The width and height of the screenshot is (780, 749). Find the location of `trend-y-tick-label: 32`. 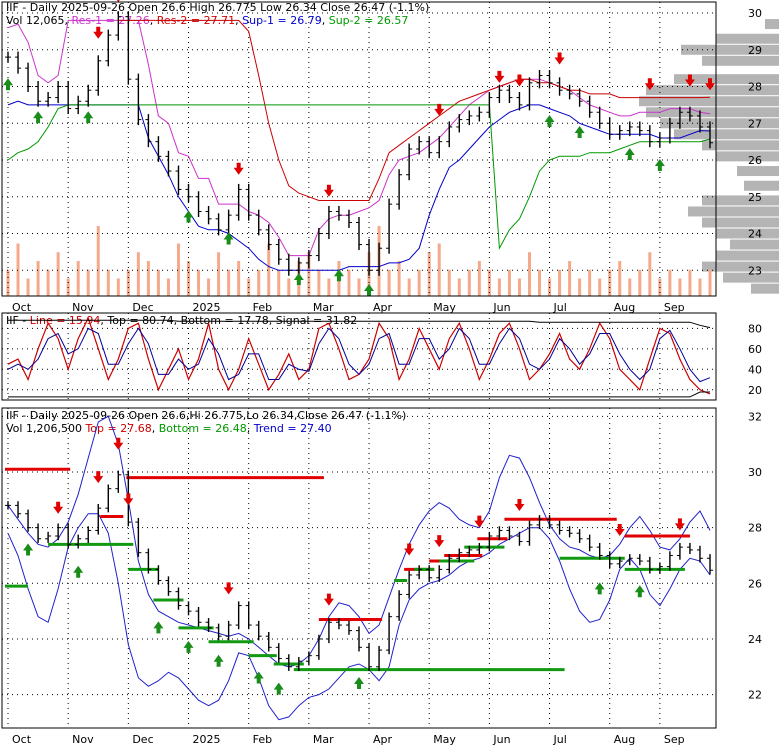

trend-y-tick-label: 32 is located at coordinates (755, 416).